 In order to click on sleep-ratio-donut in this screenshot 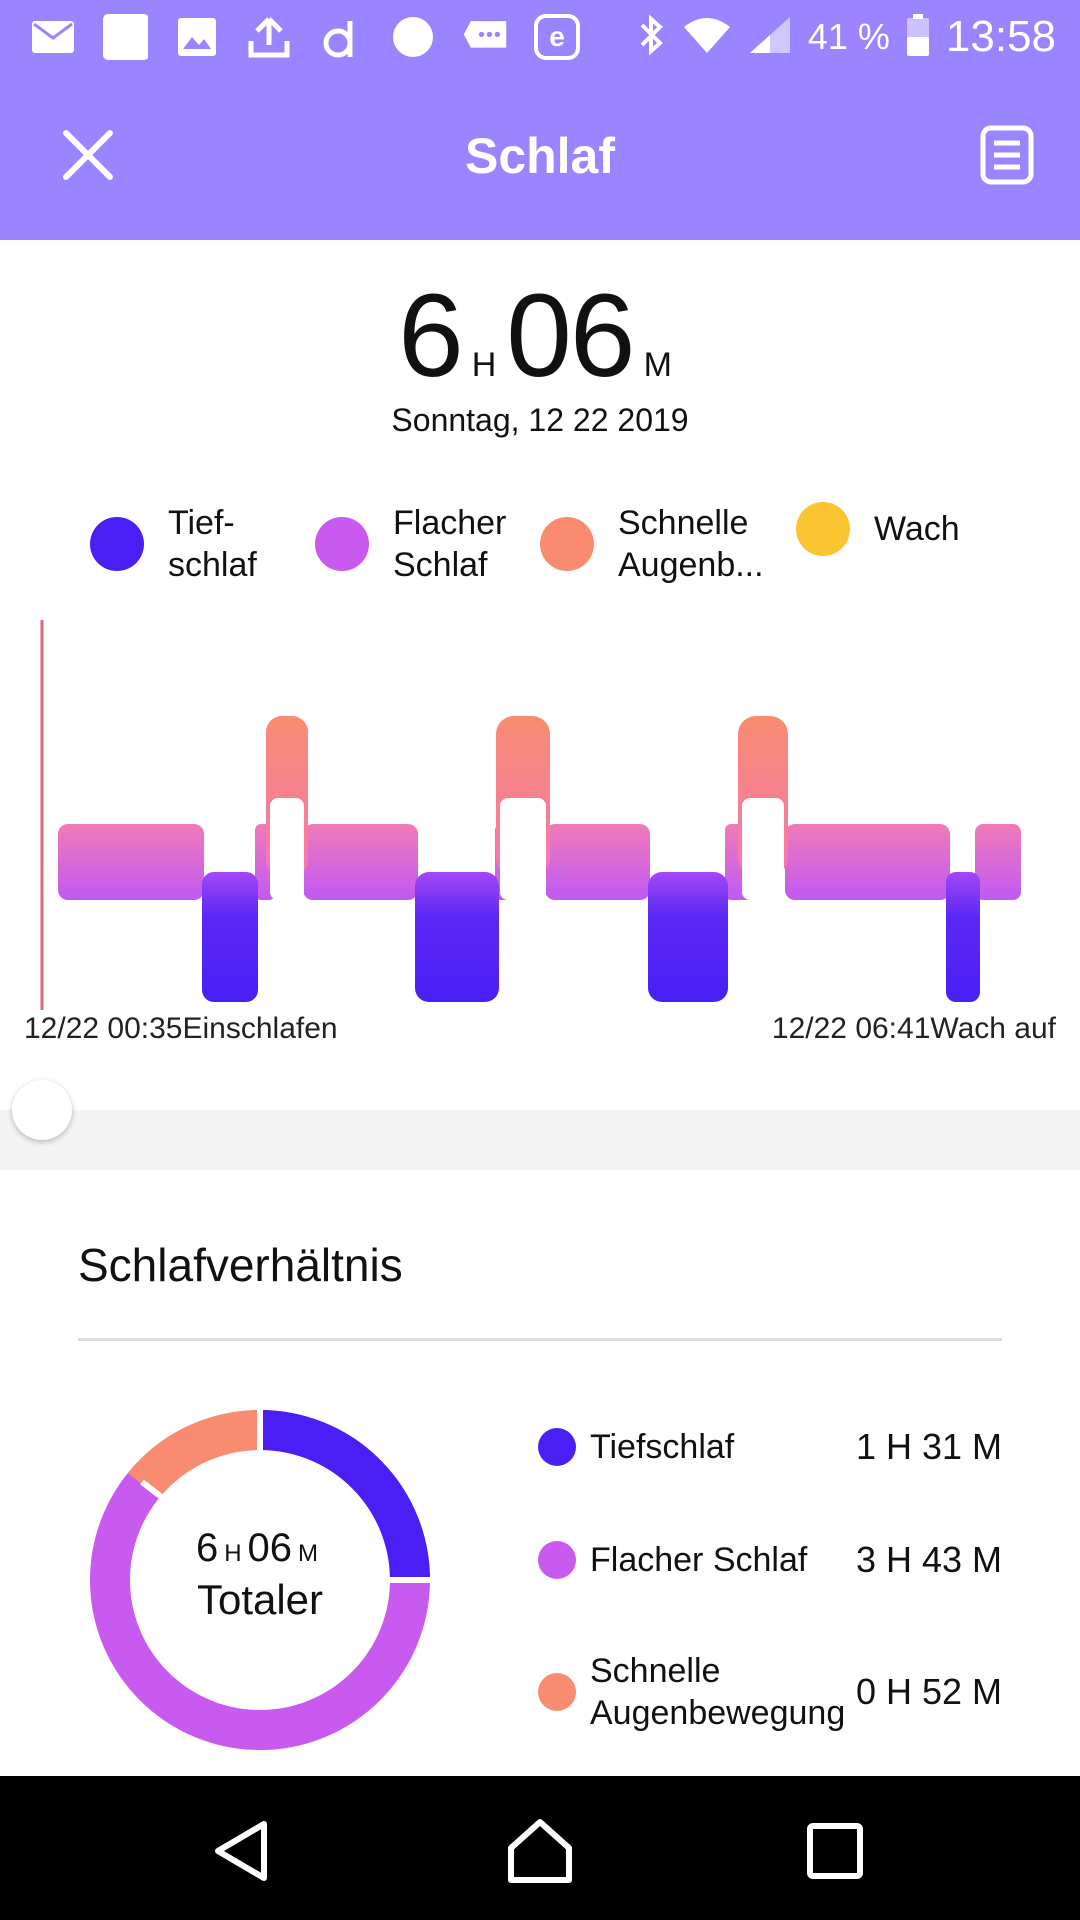, I will do `click(260, 1580)`.